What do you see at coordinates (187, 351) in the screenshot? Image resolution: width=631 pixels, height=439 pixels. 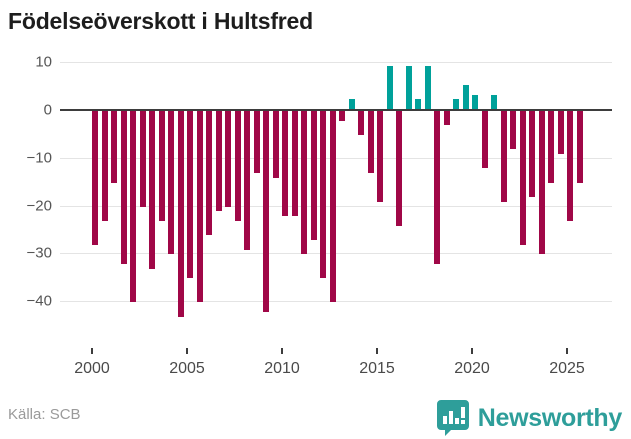 I see `x-axis-tick-2005` at bounding box center [187, 351].